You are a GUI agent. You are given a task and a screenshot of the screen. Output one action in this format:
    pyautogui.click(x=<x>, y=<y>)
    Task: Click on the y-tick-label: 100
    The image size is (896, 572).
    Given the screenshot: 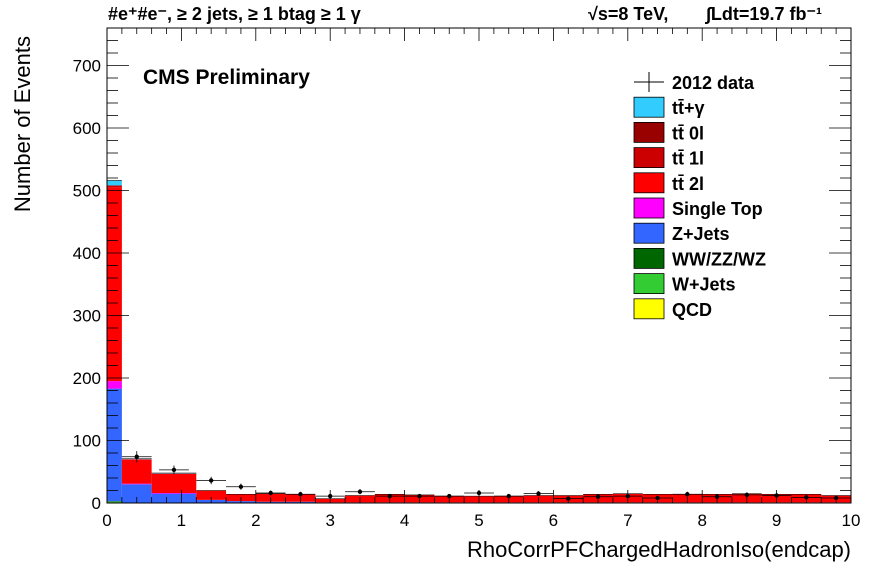 What is the action you would take?
    pyautogui.click(x=87, y=441)
    